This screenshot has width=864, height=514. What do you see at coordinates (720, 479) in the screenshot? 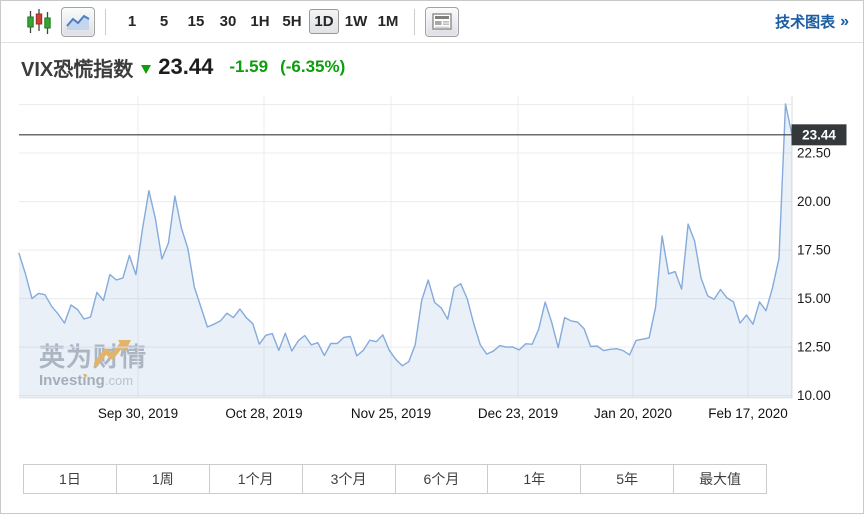
I see `range-button-max: 最大值` at bounding box center [720, 479].